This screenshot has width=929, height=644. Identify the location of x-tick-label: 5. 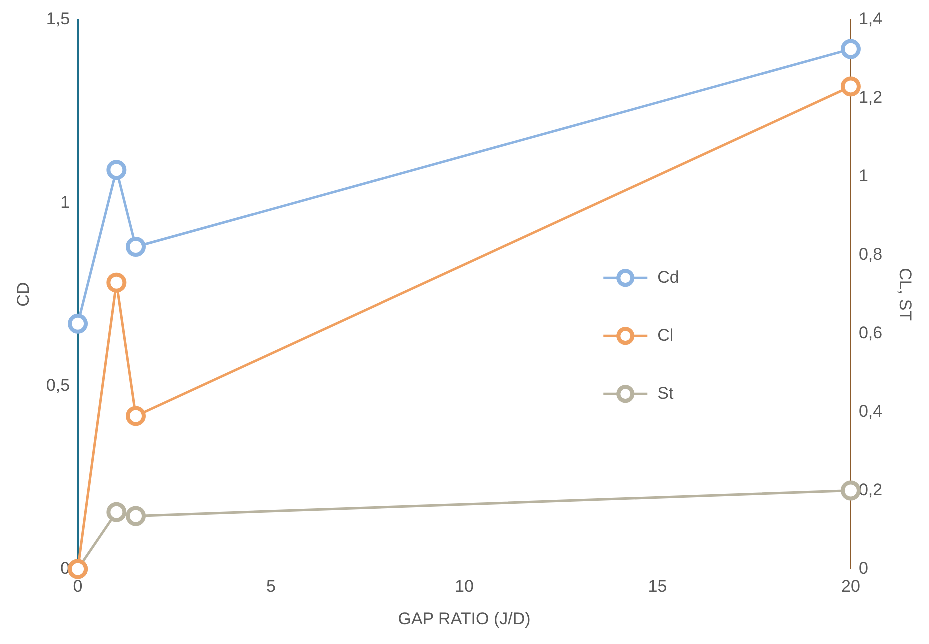
(271, 586).